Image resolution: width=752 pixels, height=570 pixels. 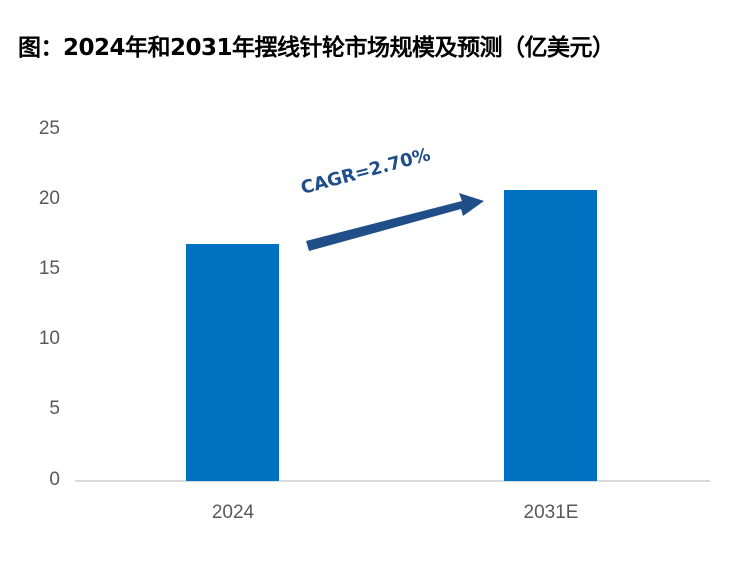 What do you see at coordinates (49, 268) in the screenshot?
I see `y-tick-label: 15` at bounding box center [49, 268].